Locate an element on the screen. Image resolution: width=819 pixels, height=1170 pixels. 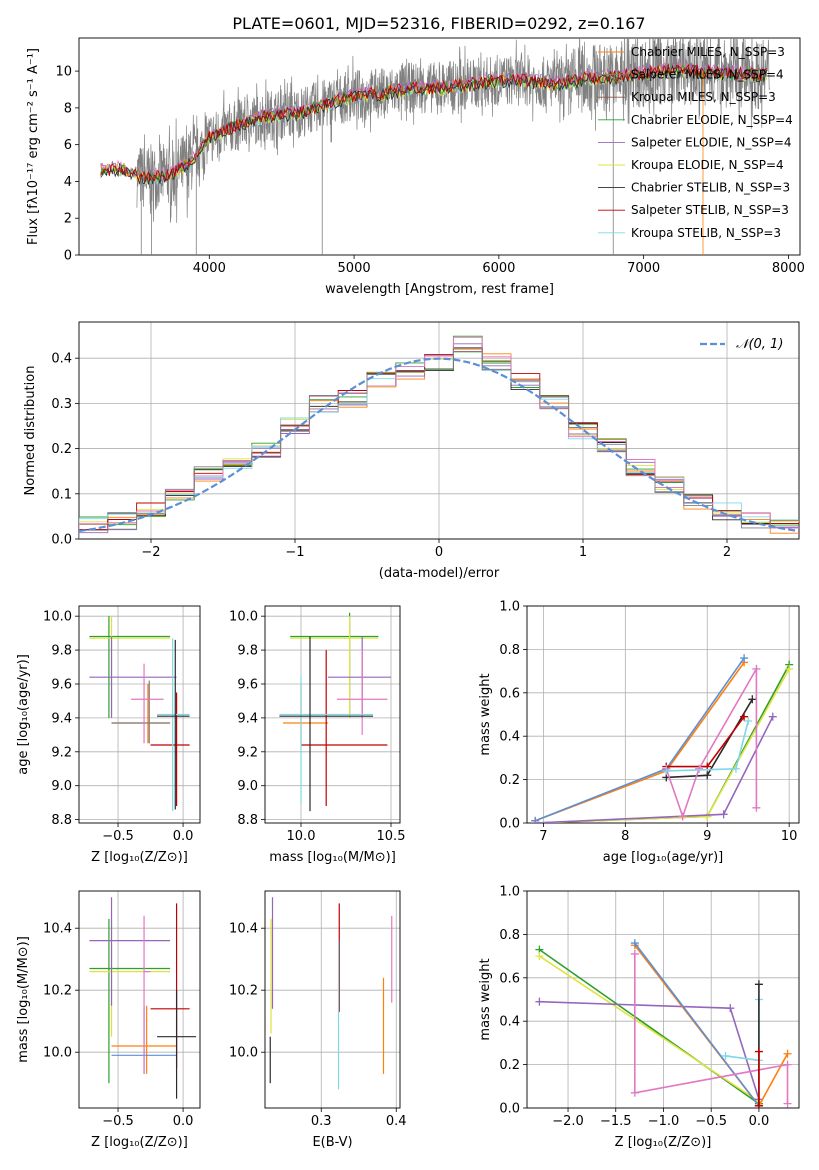
x-axis-label: mass [log₁₀(M/M⊙)] is located at coordinates (332, 857).